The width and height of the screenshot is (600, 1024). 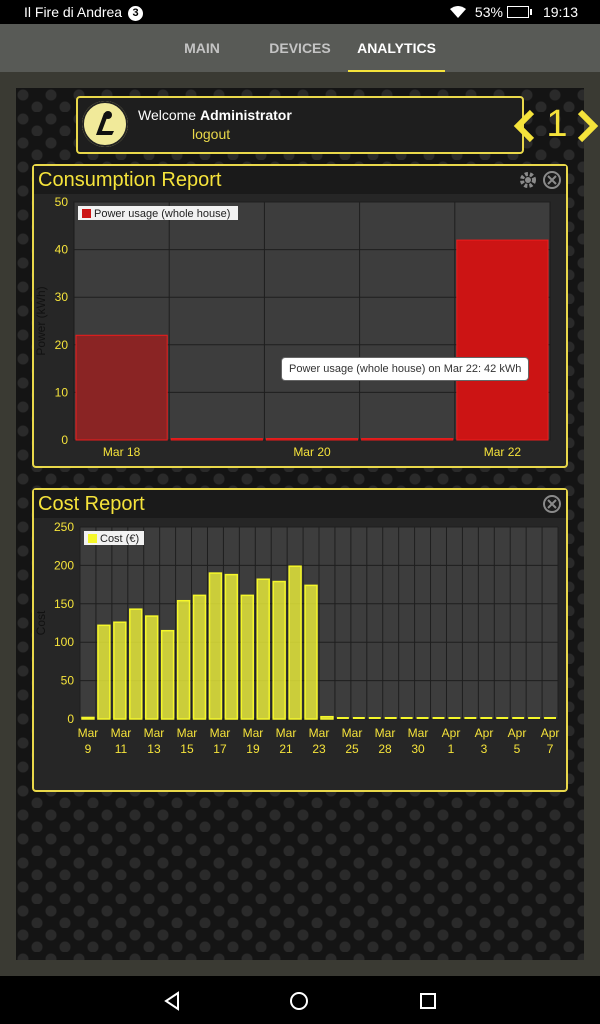 What do you see at coordinates (41, 320) in the screenshot?
I see `y-axis-label: Power (kWh)` at bounding box center [41, 320].